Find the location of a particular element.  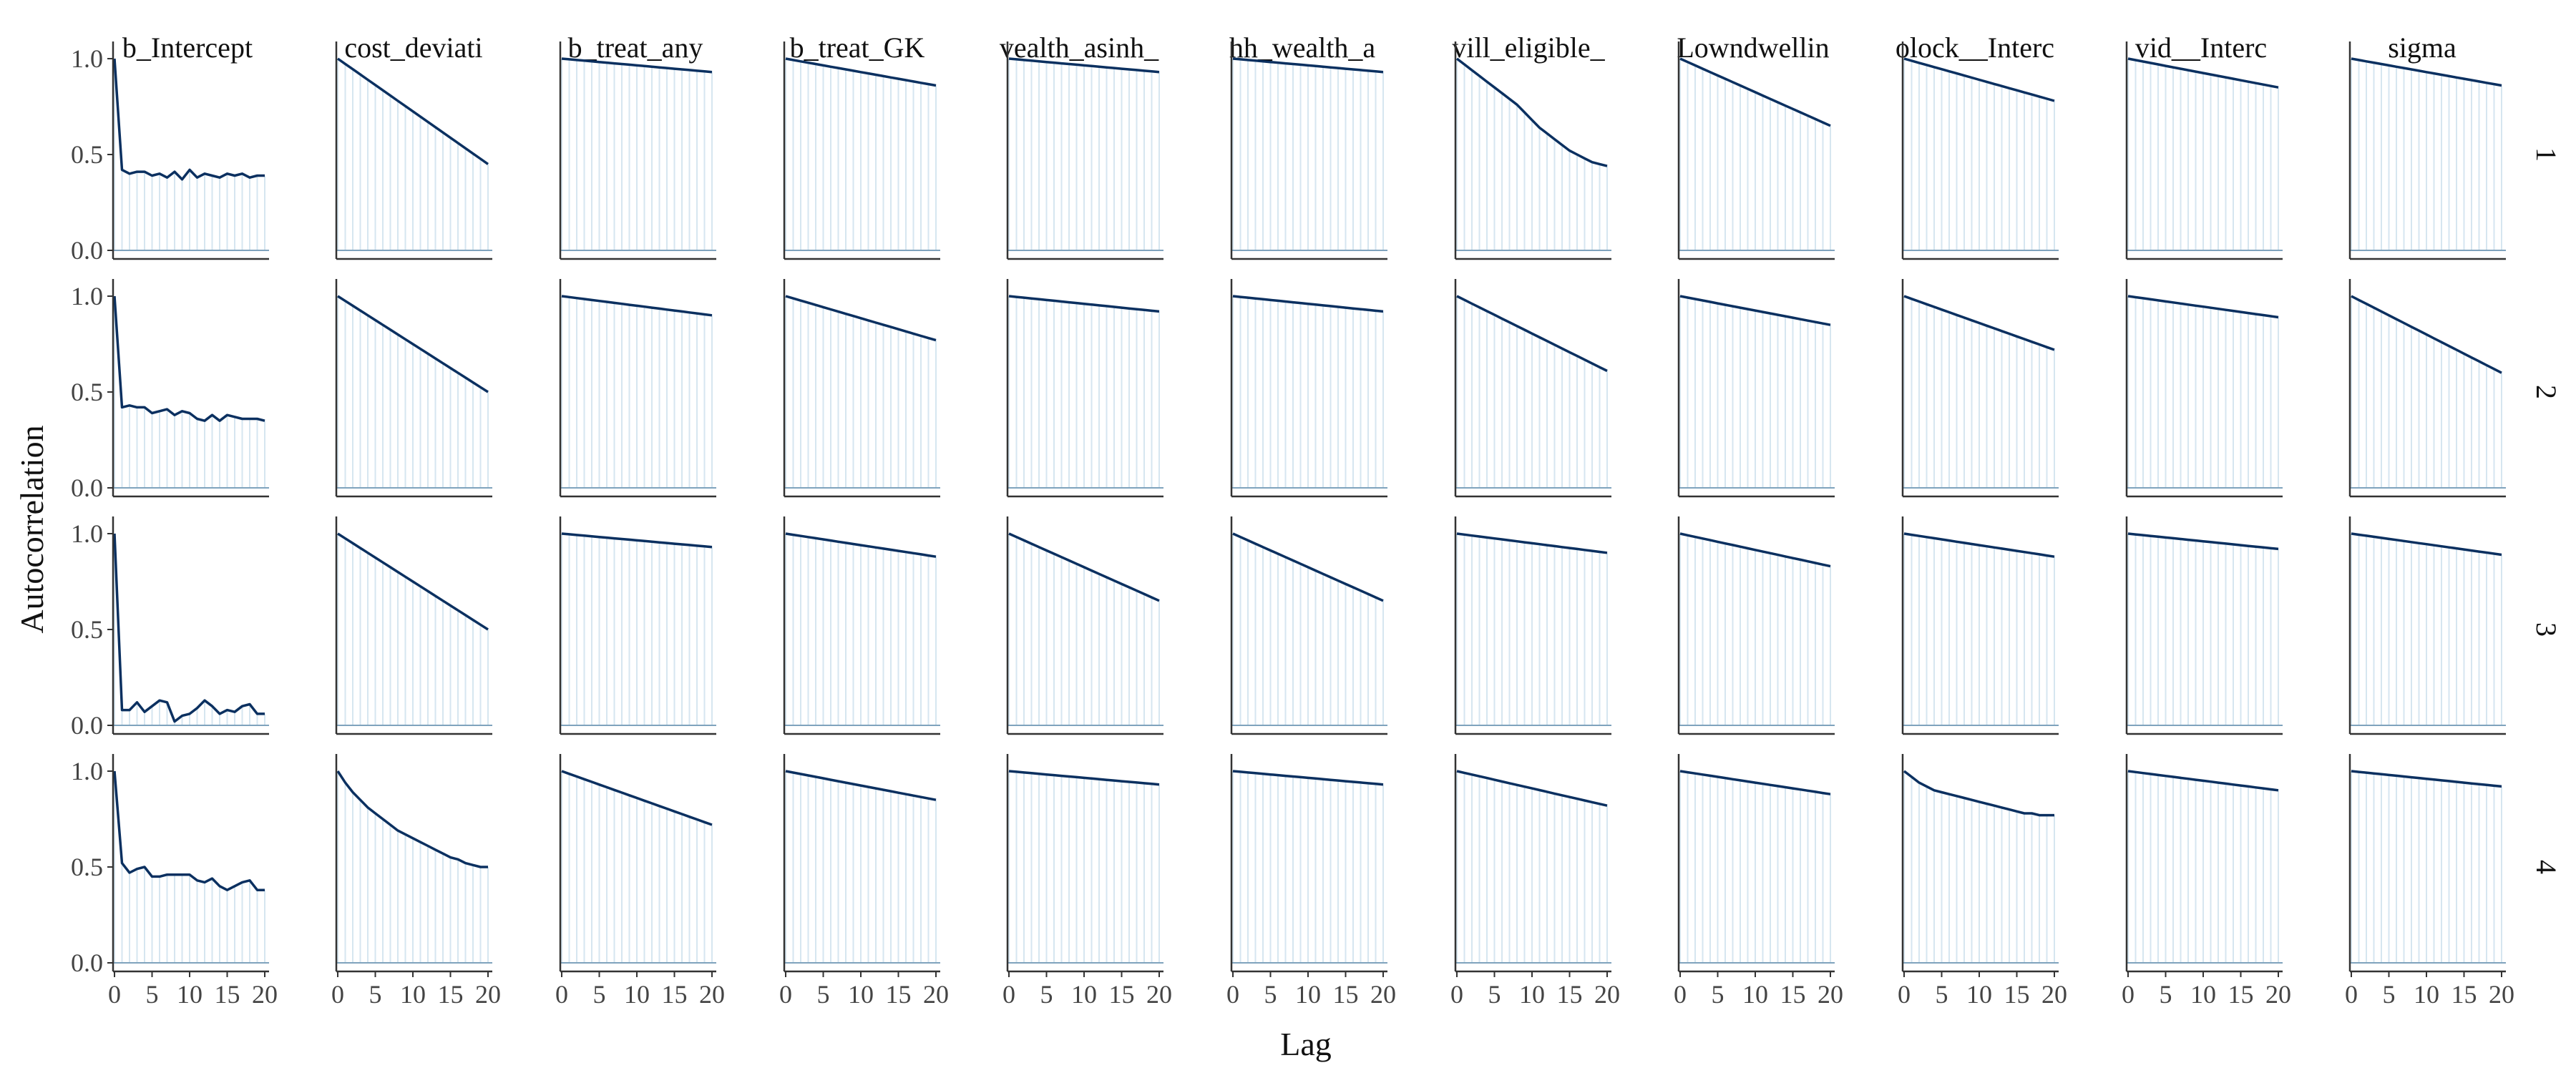

panel-r4-c1: 0.0 0.5 1.0 0 5 10 15 20 is located at coordinates (174, 881).